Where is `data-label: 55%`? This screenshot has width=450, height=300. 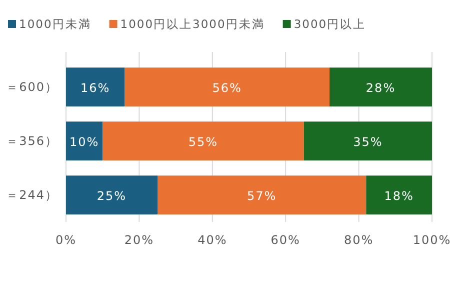
data-label: 55% is located at coordinates (203, 142).